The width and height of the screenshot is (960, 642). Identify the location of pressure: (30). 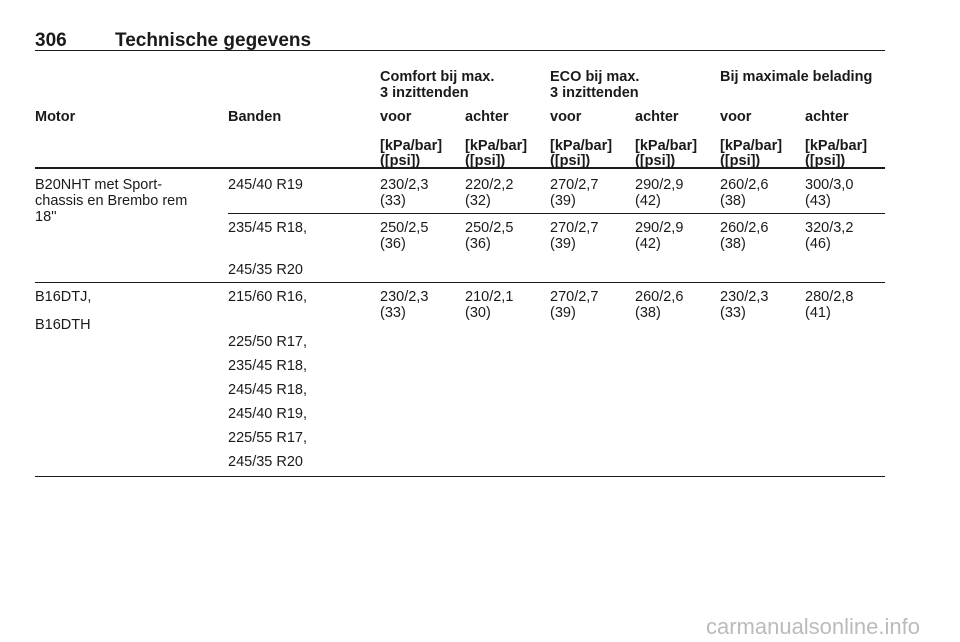
(478, 313).